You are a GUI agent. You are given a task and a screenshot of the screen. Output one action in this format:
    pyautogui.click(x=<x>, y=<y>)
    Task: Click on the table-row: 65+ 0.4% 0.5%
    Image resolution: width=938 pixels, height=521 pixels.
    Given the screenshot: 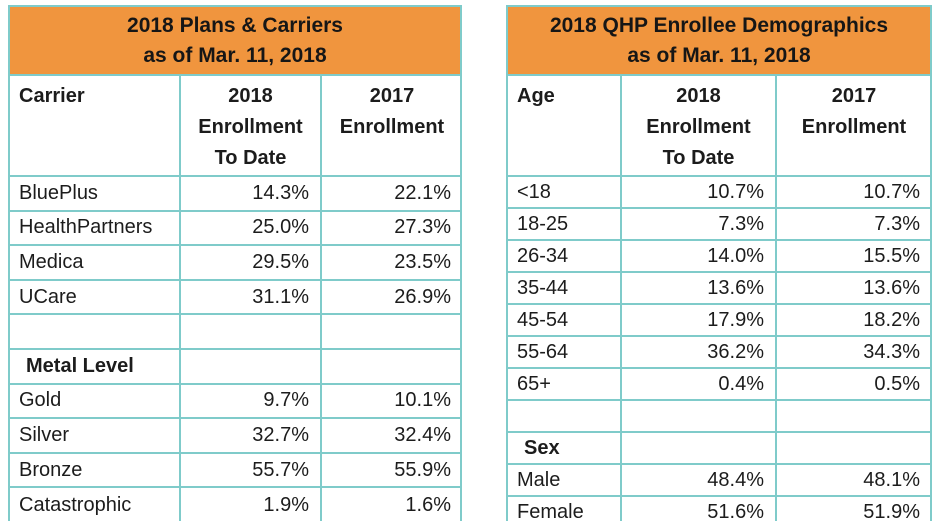 What is the action you would take?
    pyautogui.click(x=719, y=384)
    